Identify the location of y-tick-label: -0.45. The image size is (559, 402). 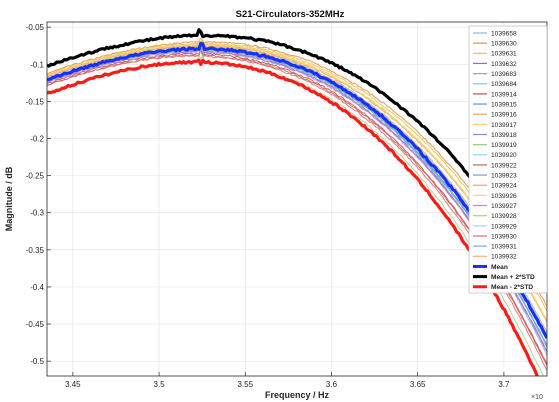
(35, 324).